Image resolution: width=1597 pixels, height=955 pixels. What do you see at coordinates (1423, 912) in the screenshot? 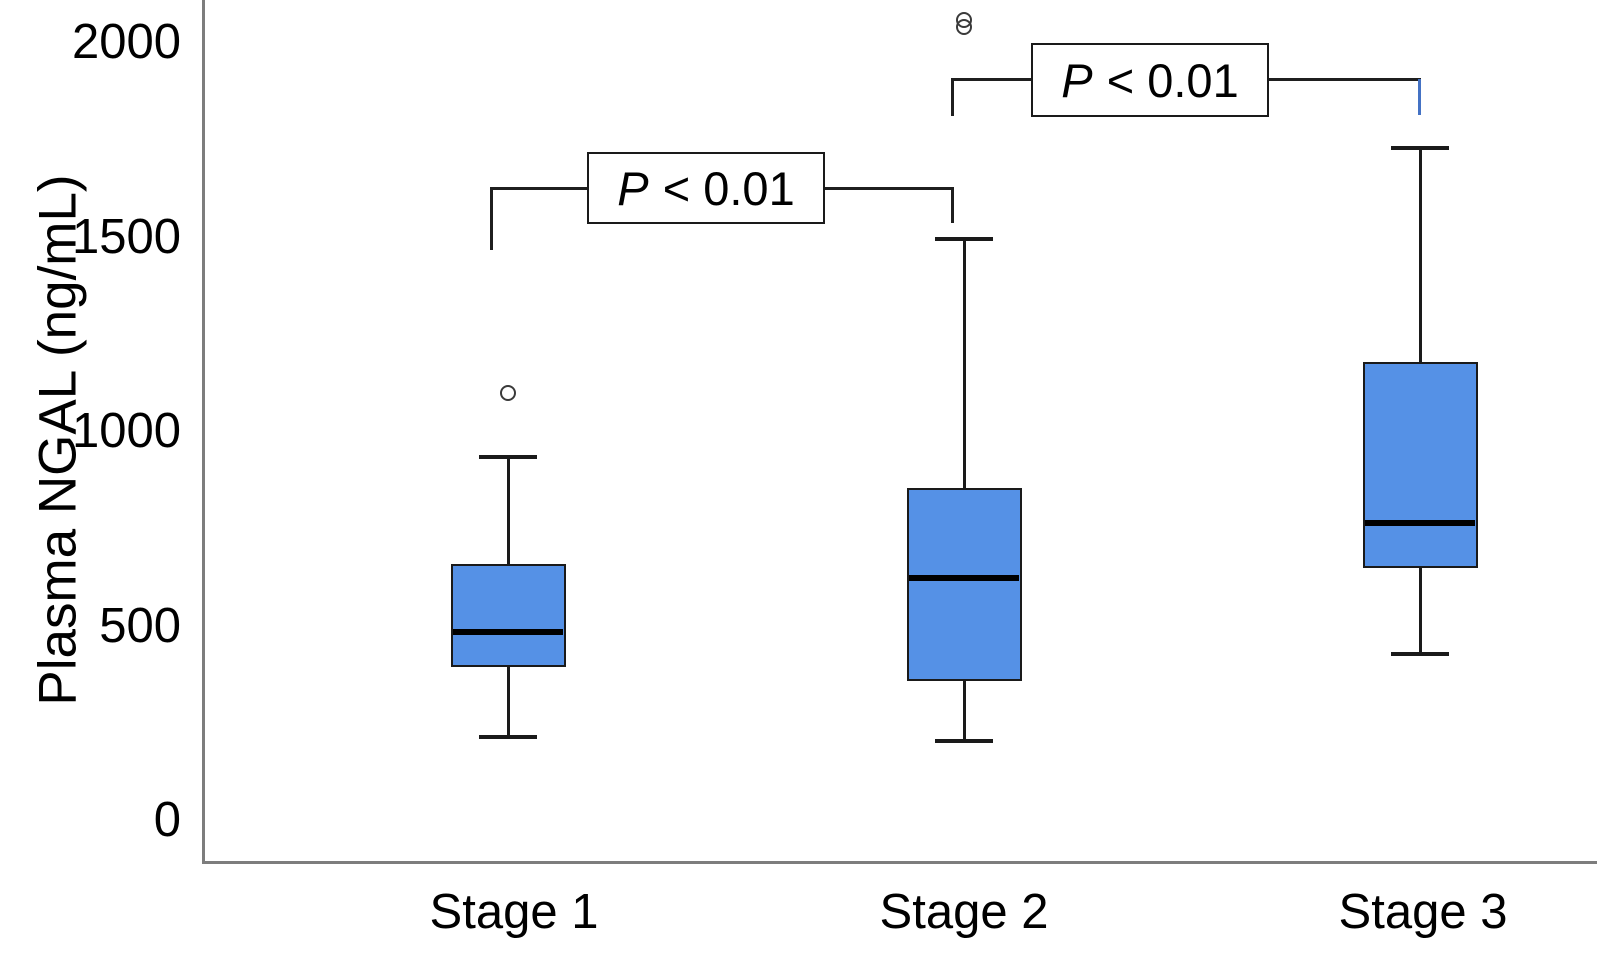
I see `x-category-label-stage-3: Stage 3` at bounding box center [1423, 912].